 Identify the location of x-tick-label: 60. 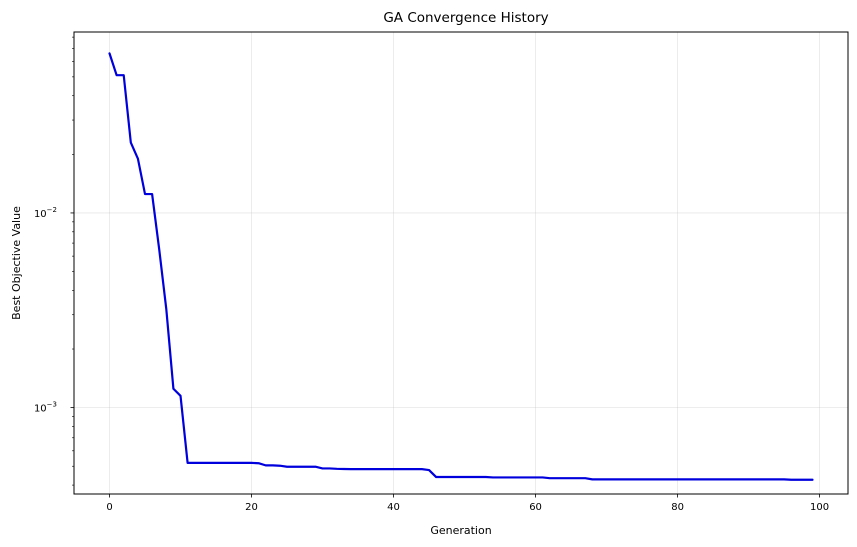
(535, 507).